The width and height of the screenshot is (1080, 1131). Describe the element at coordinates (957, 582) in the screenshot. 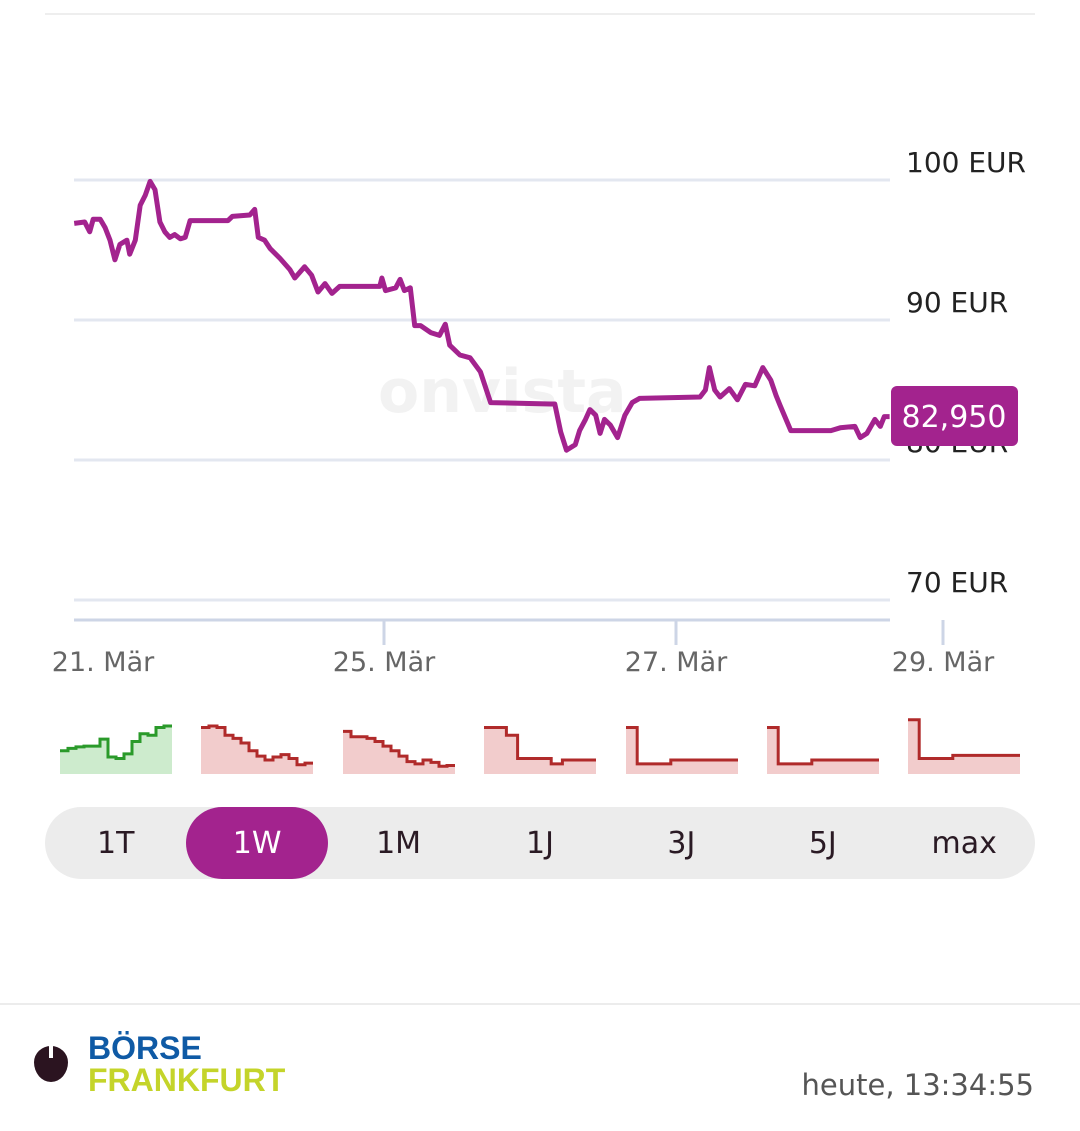

I see `y-tick-label: 70 EUR` at that location.